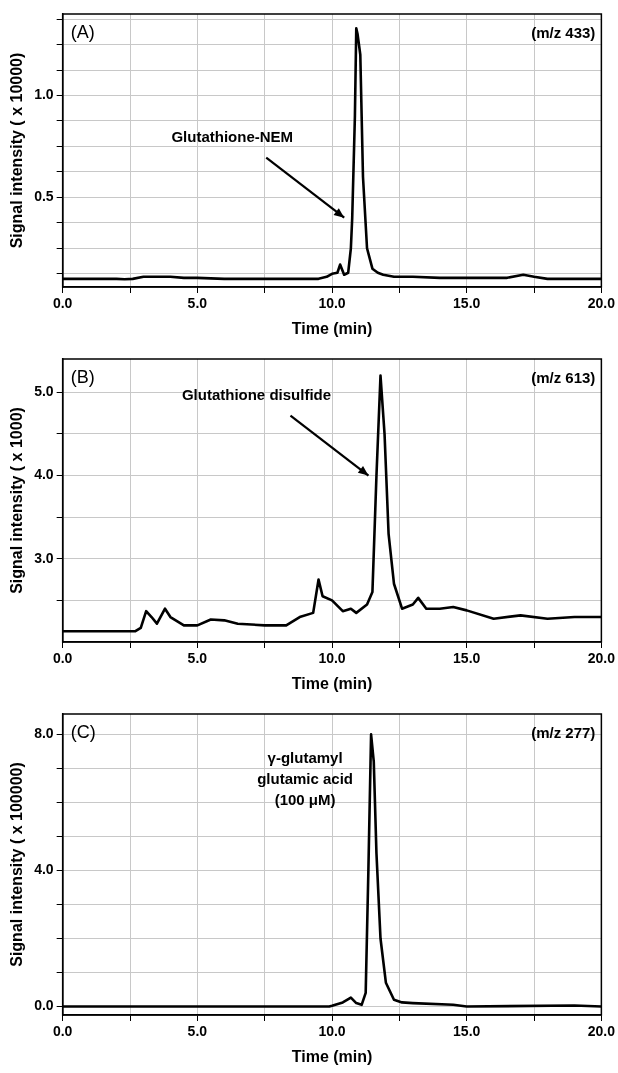  I want to click on y-tick-label: 5.0, so click(44, 391).